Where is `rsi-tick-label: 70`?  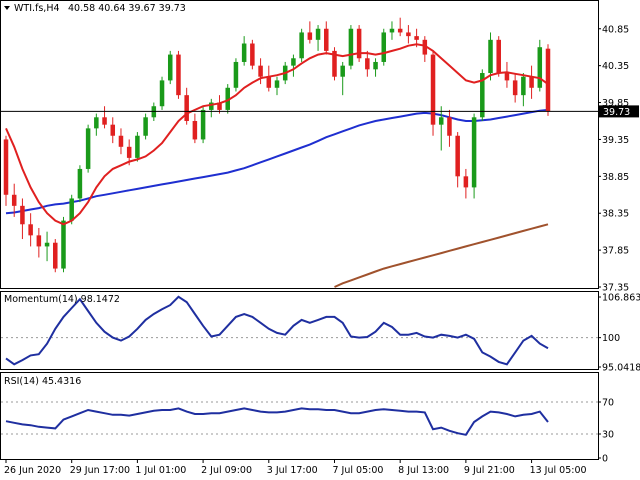
rsi-tick-label: 70 is located at coordinates (608, 403).